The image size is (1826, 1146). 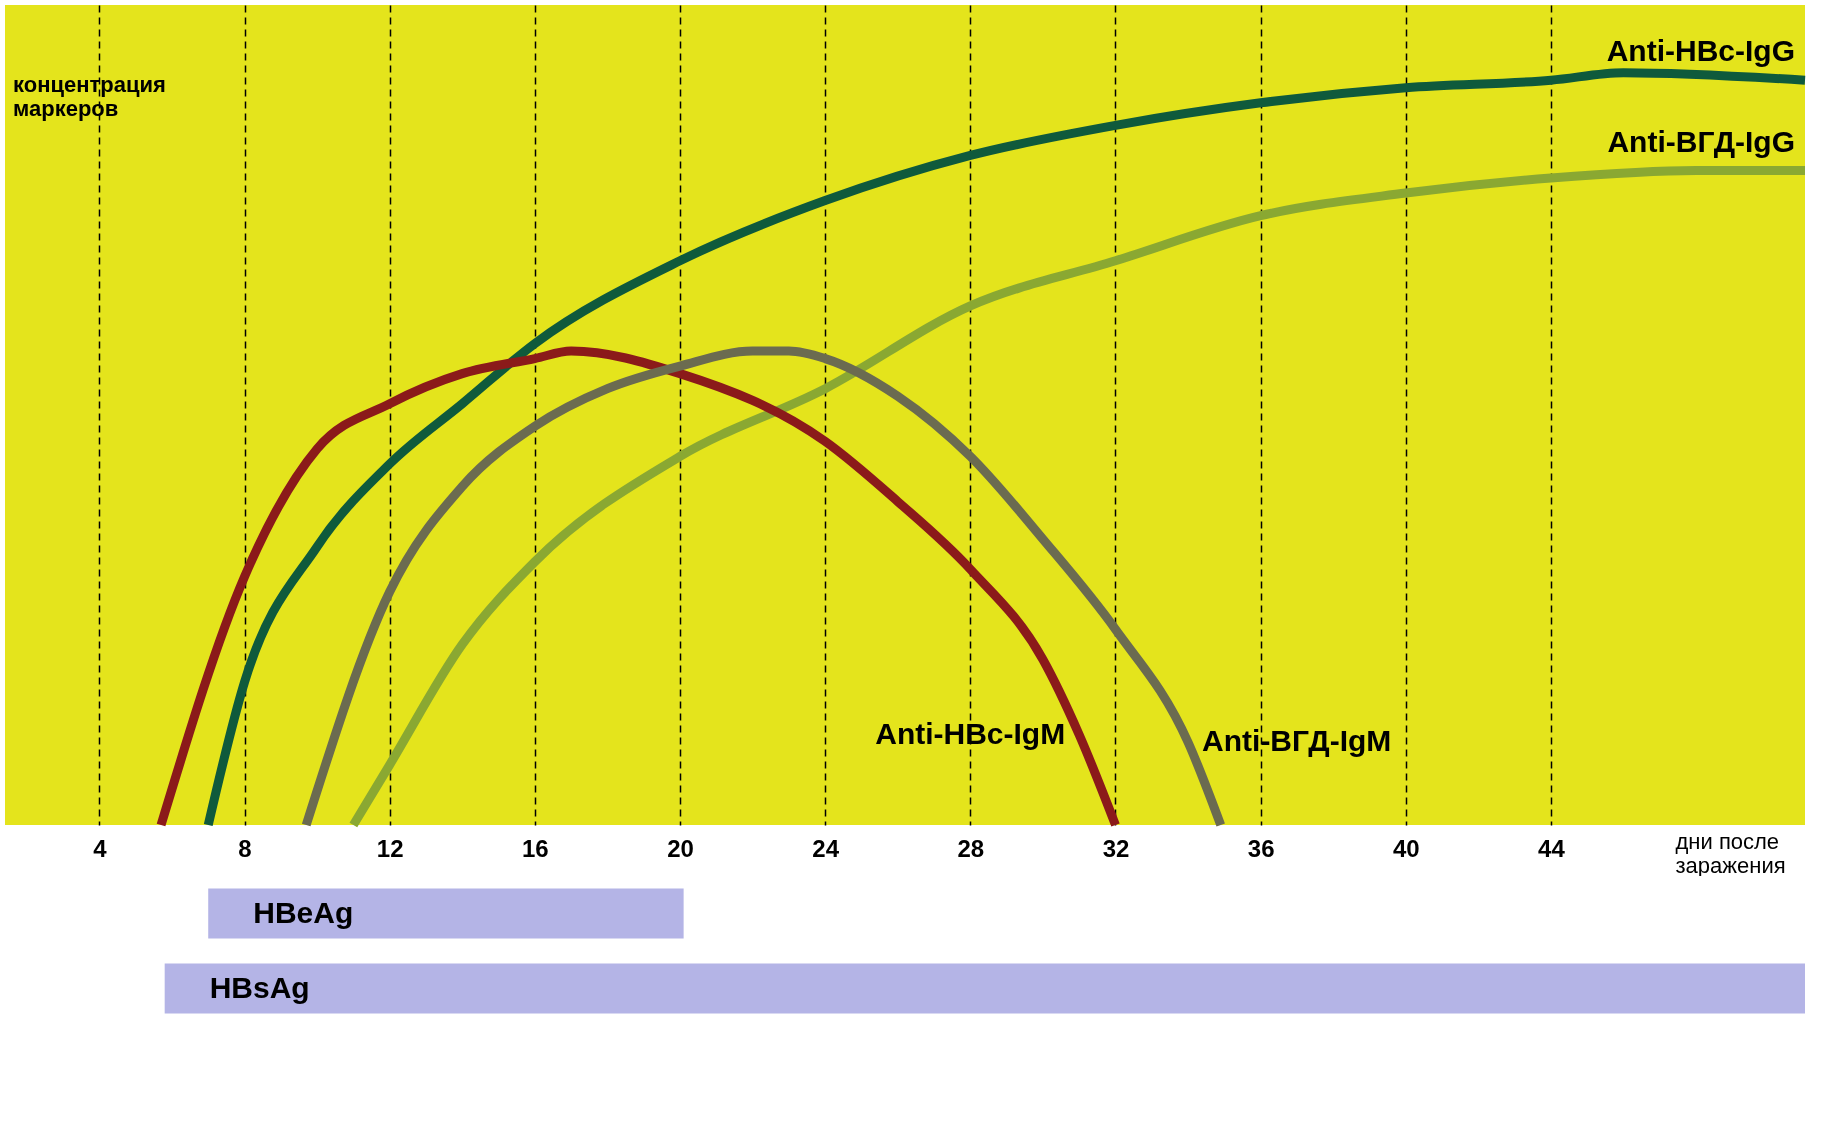 What do you see at coordinates (1261, 848) in the screenshot?
I see `x-tick-label: 36` at bounding box center [1261, 848].